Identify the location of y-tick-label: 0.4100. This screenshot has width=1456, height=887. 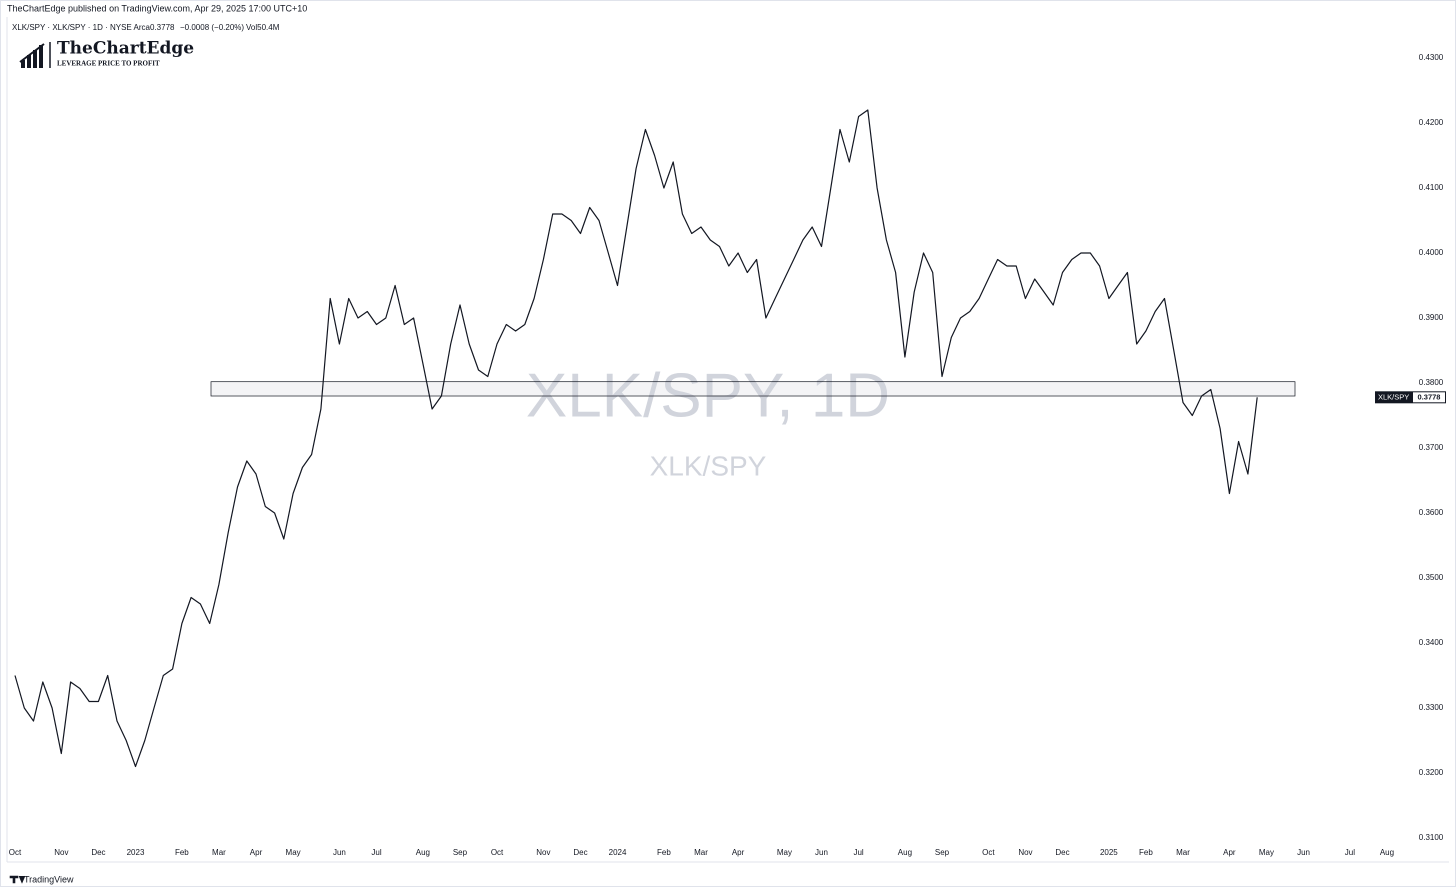
(1431, 187).